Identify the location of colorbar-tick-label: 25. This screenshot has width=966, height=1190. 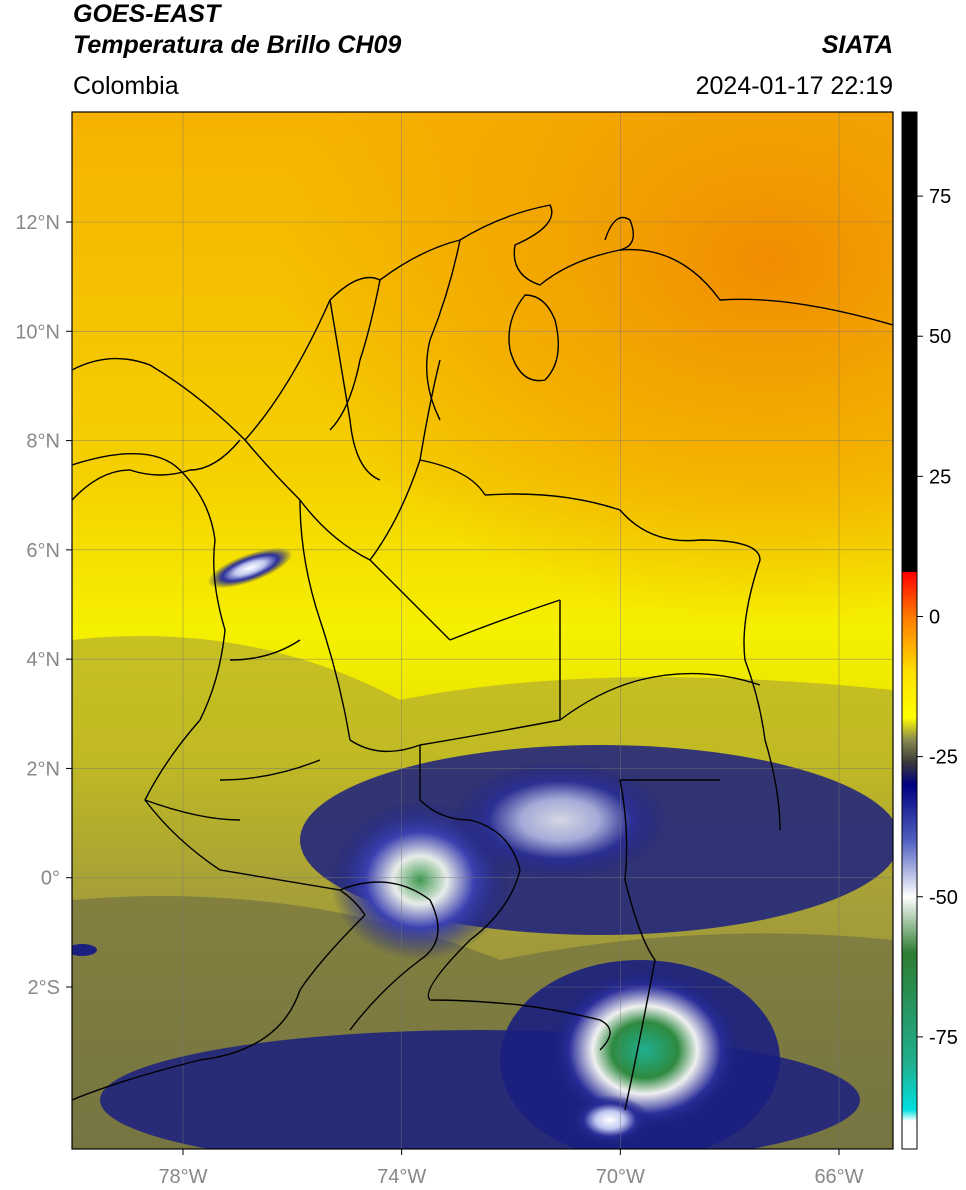
(940, 477).